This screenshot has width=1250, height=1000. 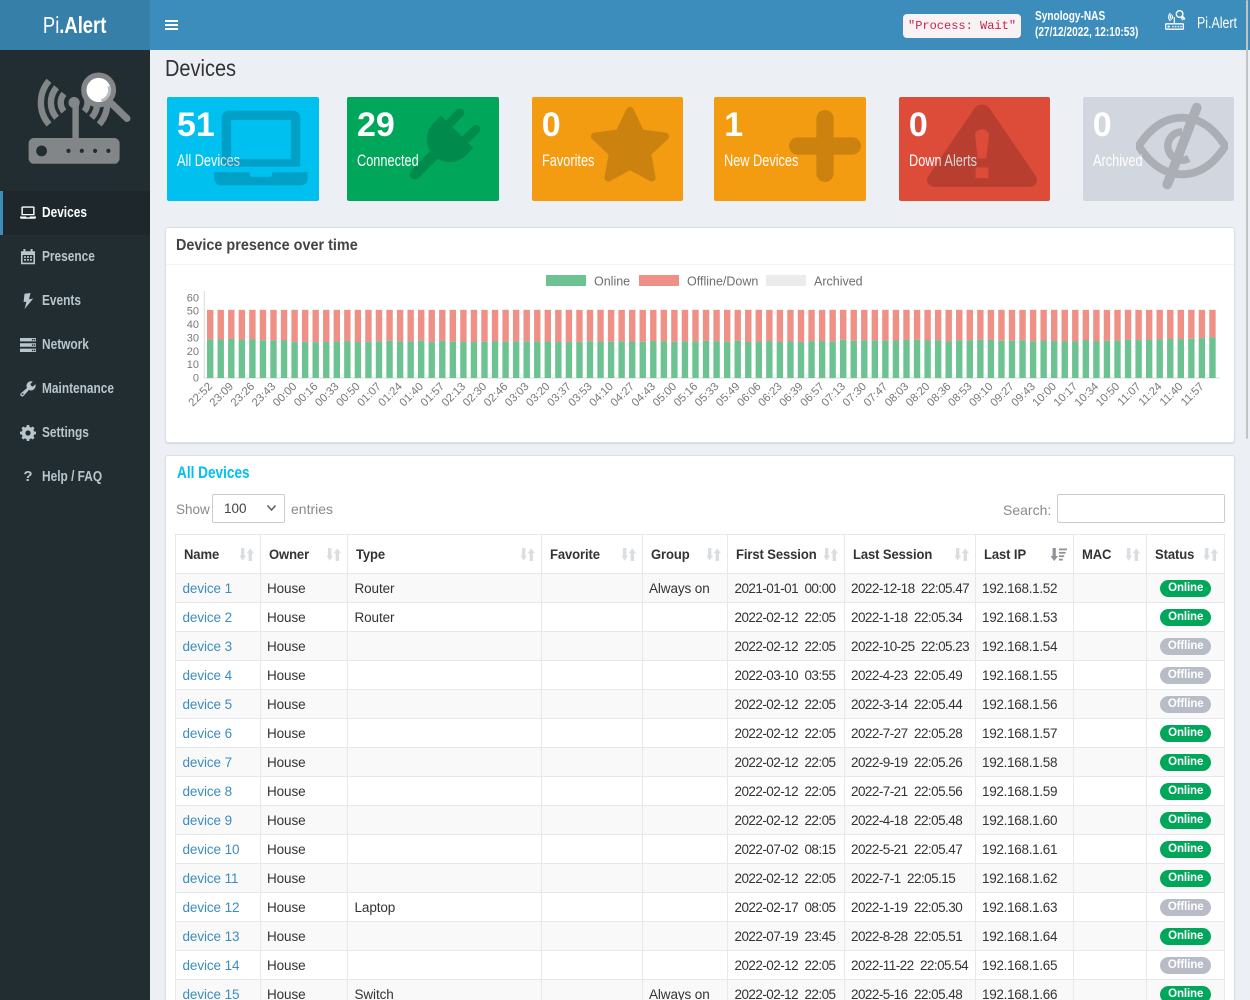 I want to click on svg-text: 20, so click(x=193, y=352).